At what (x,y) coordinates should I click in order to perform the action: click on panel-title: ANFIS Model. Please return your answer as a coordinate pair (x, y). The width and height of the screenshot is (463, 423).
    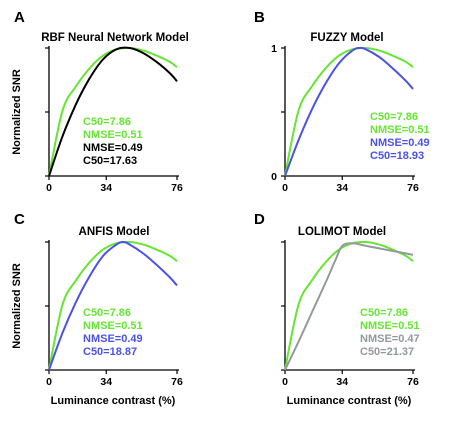
    Looking at the image, I should click on (114, 232).